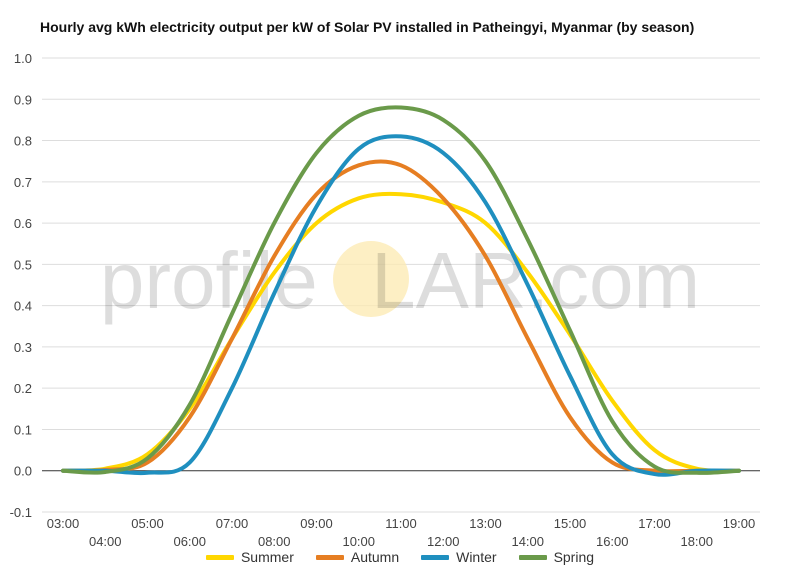  I want to click on x-tick-label: 18:00, so click(696, 541).